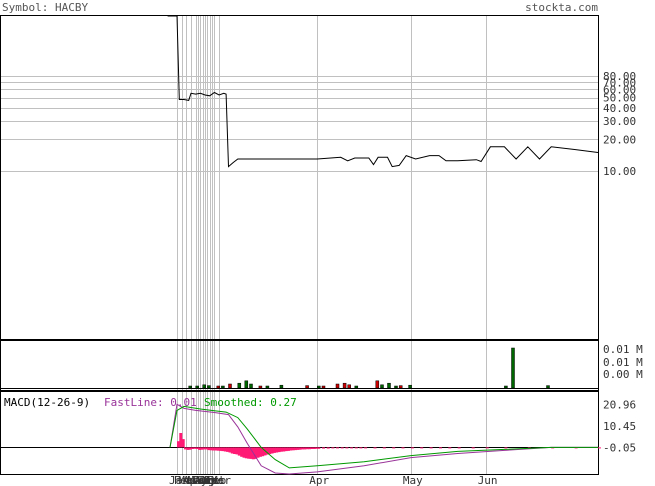  What do you see at coordinates (619, 426) in the screenshot?
I see `macd-y-tick-label: 10.45` at bounding box center [619, 426].